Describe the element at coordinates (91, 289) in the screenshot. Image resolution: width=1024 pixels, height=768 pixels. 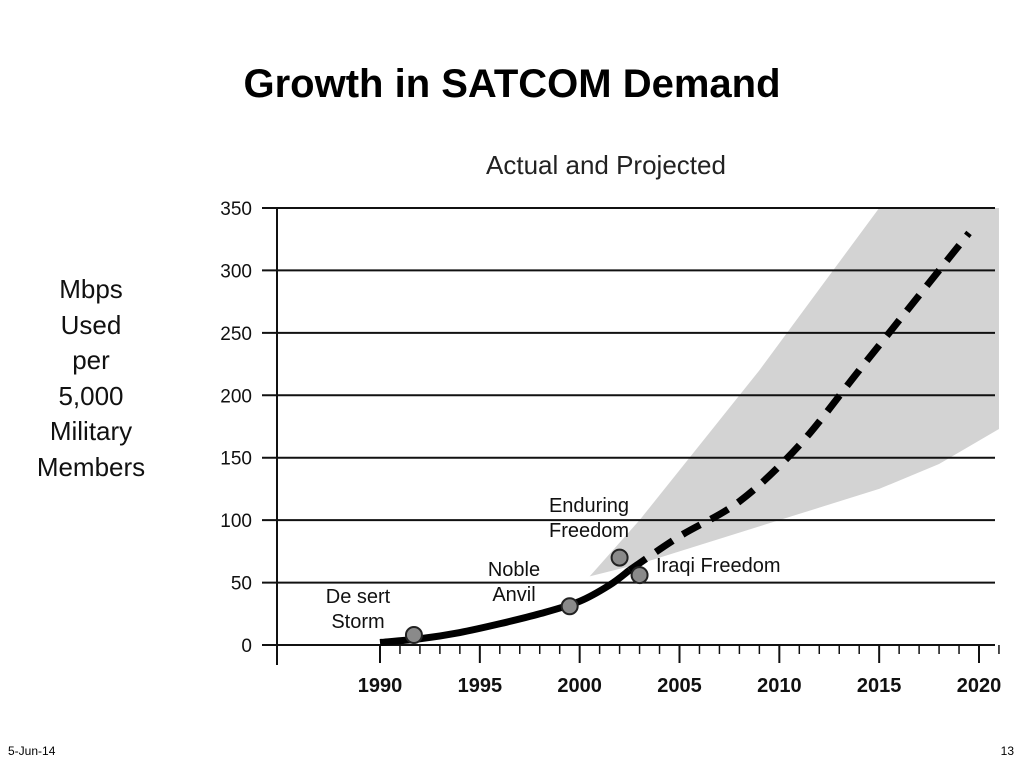
I see `y-axis-label-line: Mbps` at that location.